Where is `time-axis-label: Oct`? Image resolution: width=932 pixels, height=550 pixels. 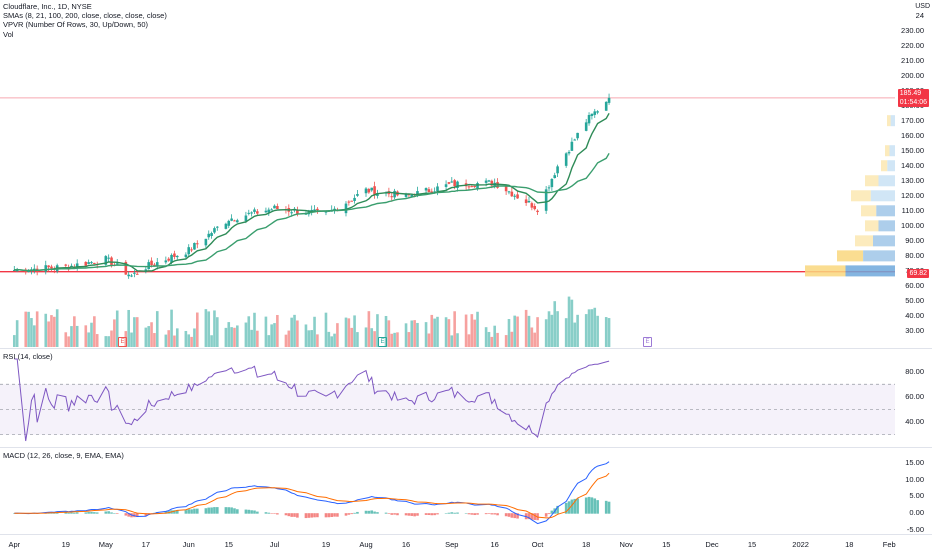 time-axis-label: Oct is located at coordinates (537, 544).